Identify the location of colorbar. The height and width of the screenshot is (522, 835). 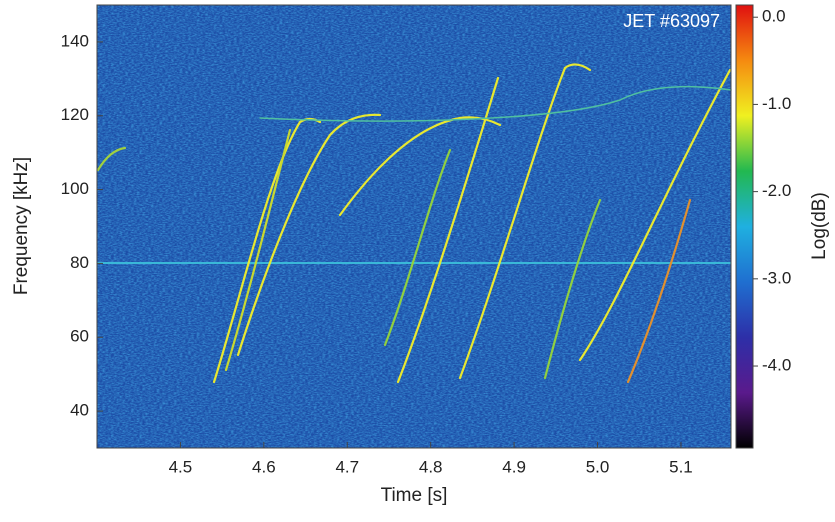
(744, 226).